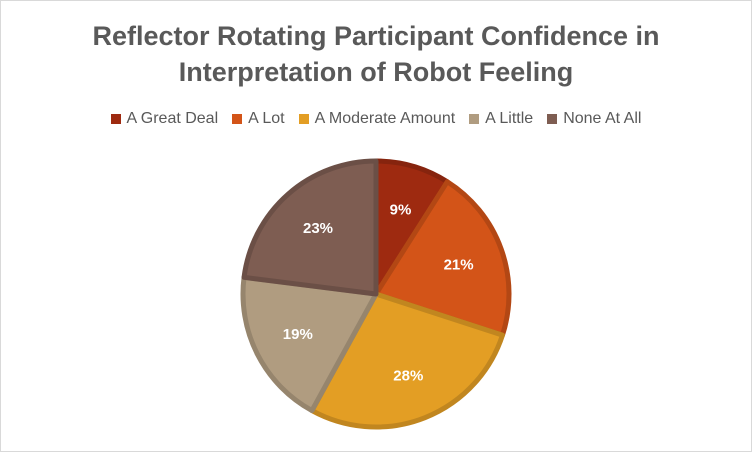 The height and width of the screenshot is (452, 752). I want to click on data-label: 23%, so click(318, 228).